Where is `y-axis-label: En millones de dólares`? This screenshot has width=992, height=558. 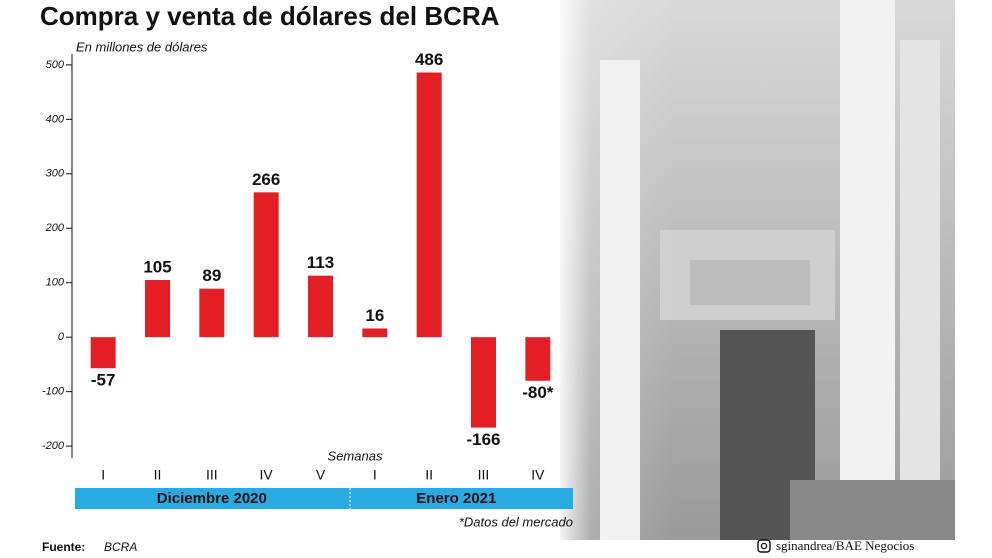 y-axis-label: En millones de dólares is located at coordinates (142, 46).